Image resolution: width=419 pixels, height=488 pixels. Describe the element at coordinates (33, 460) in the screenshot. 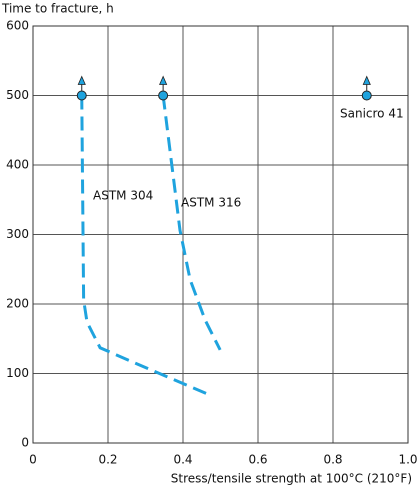

I see `x-tick-label: 0` at that location.